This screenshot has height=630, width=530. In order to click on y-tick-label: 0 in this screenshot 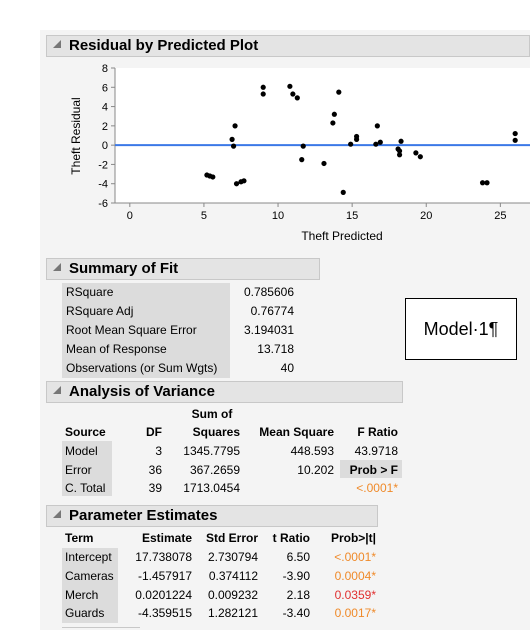, I will do `click(105, 146)`.